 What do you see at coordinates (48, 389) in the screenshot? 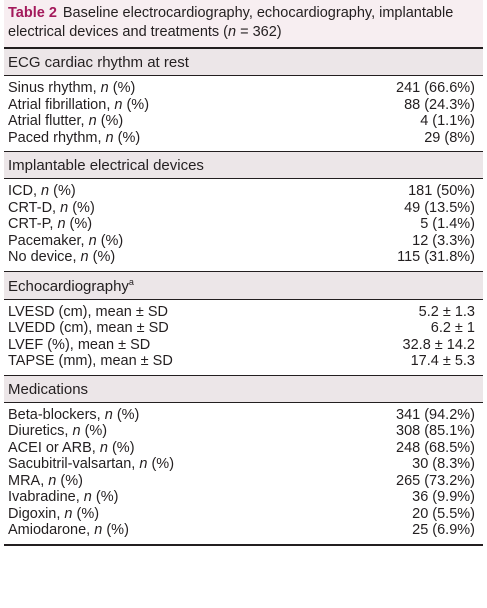
I see `section-heading-text: Medications` at bounding box center [48, 389].